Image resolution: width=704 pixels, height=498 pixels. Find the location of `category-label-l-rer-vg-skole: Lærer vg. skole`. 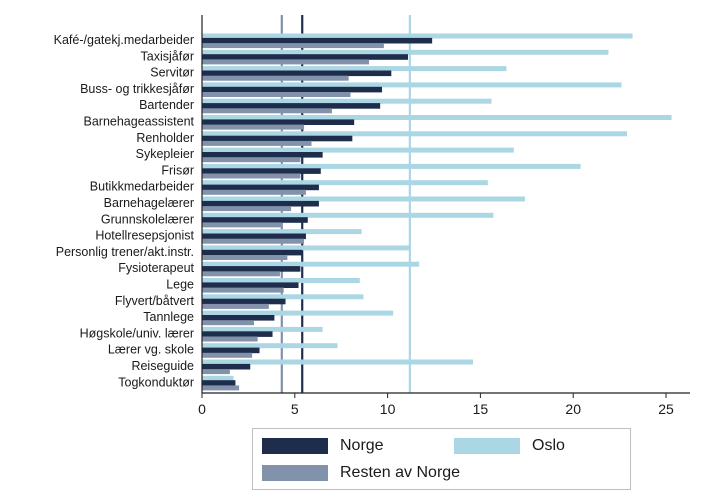

category-label-l-rer-vg-skole: Lærer vg. skole is located at coordinates (151, 350).